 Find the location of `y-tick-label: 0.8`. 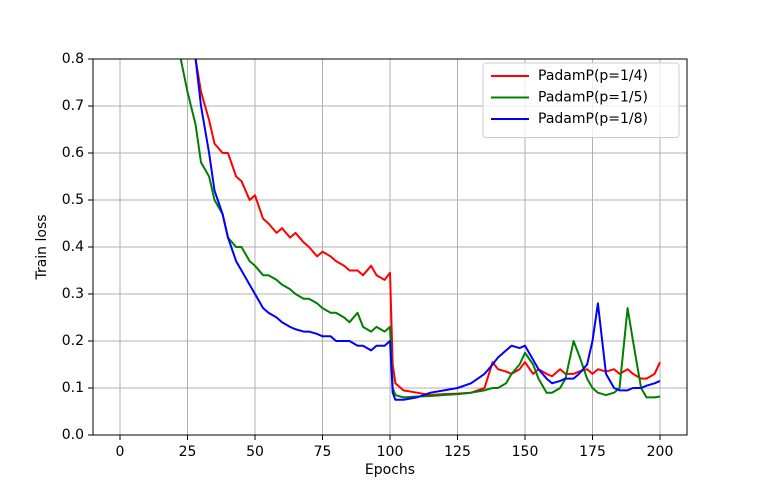

y-tick-label: 0.8 is located at coordinates (73, 59).